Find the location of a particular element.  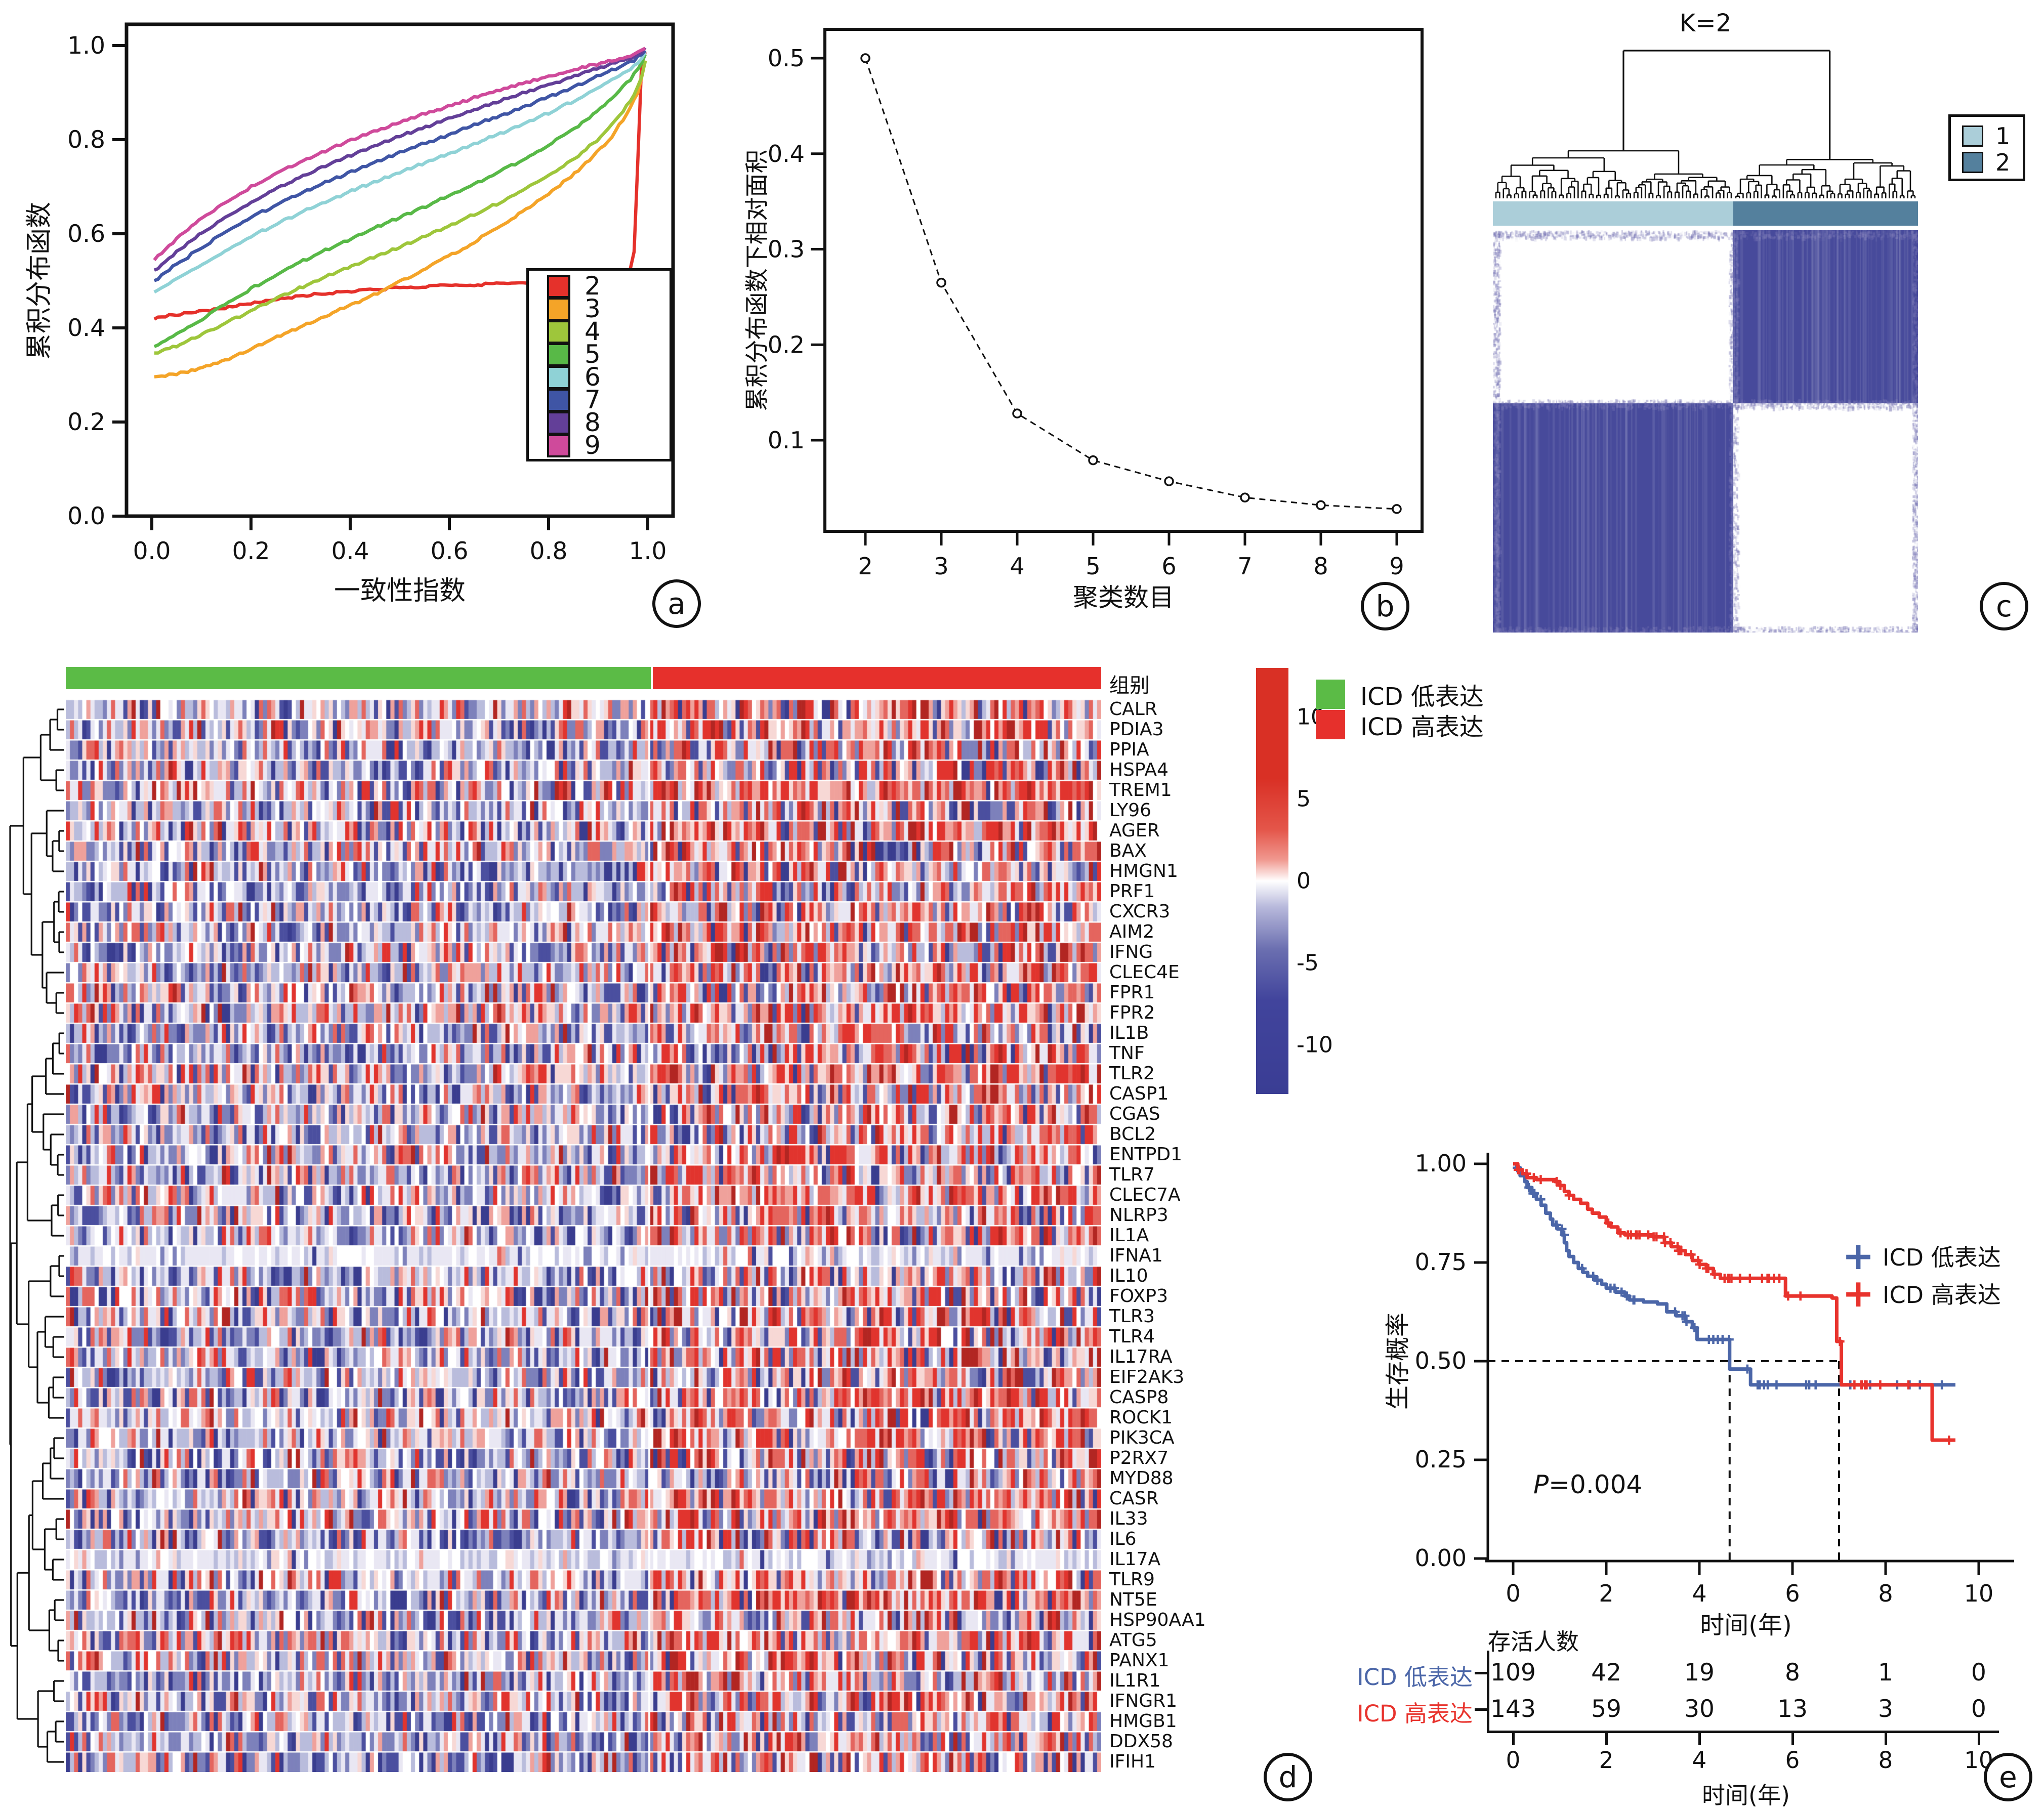

gene-label-BCL2: BCL2 is located at coordinates (1132, 1134).